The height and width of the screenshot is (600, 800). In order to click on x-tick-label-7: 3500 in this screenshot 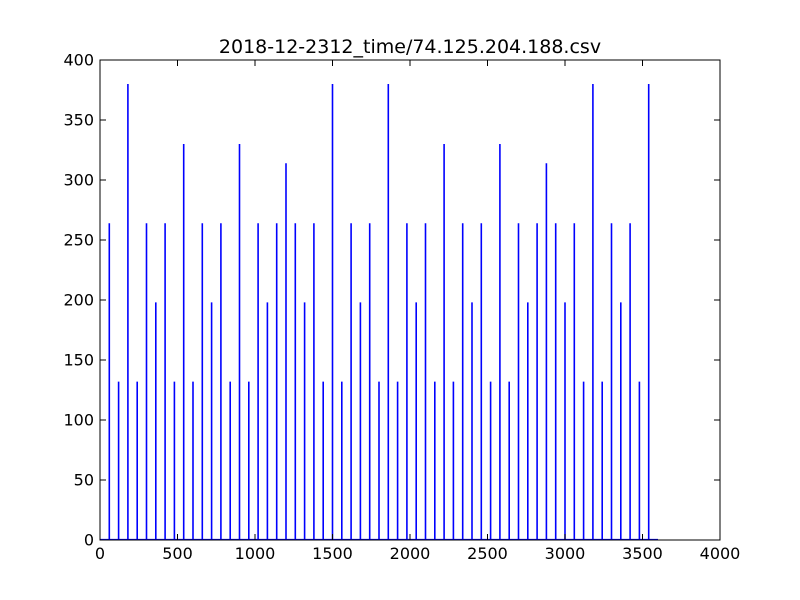, I will do `click(642, 553)`.